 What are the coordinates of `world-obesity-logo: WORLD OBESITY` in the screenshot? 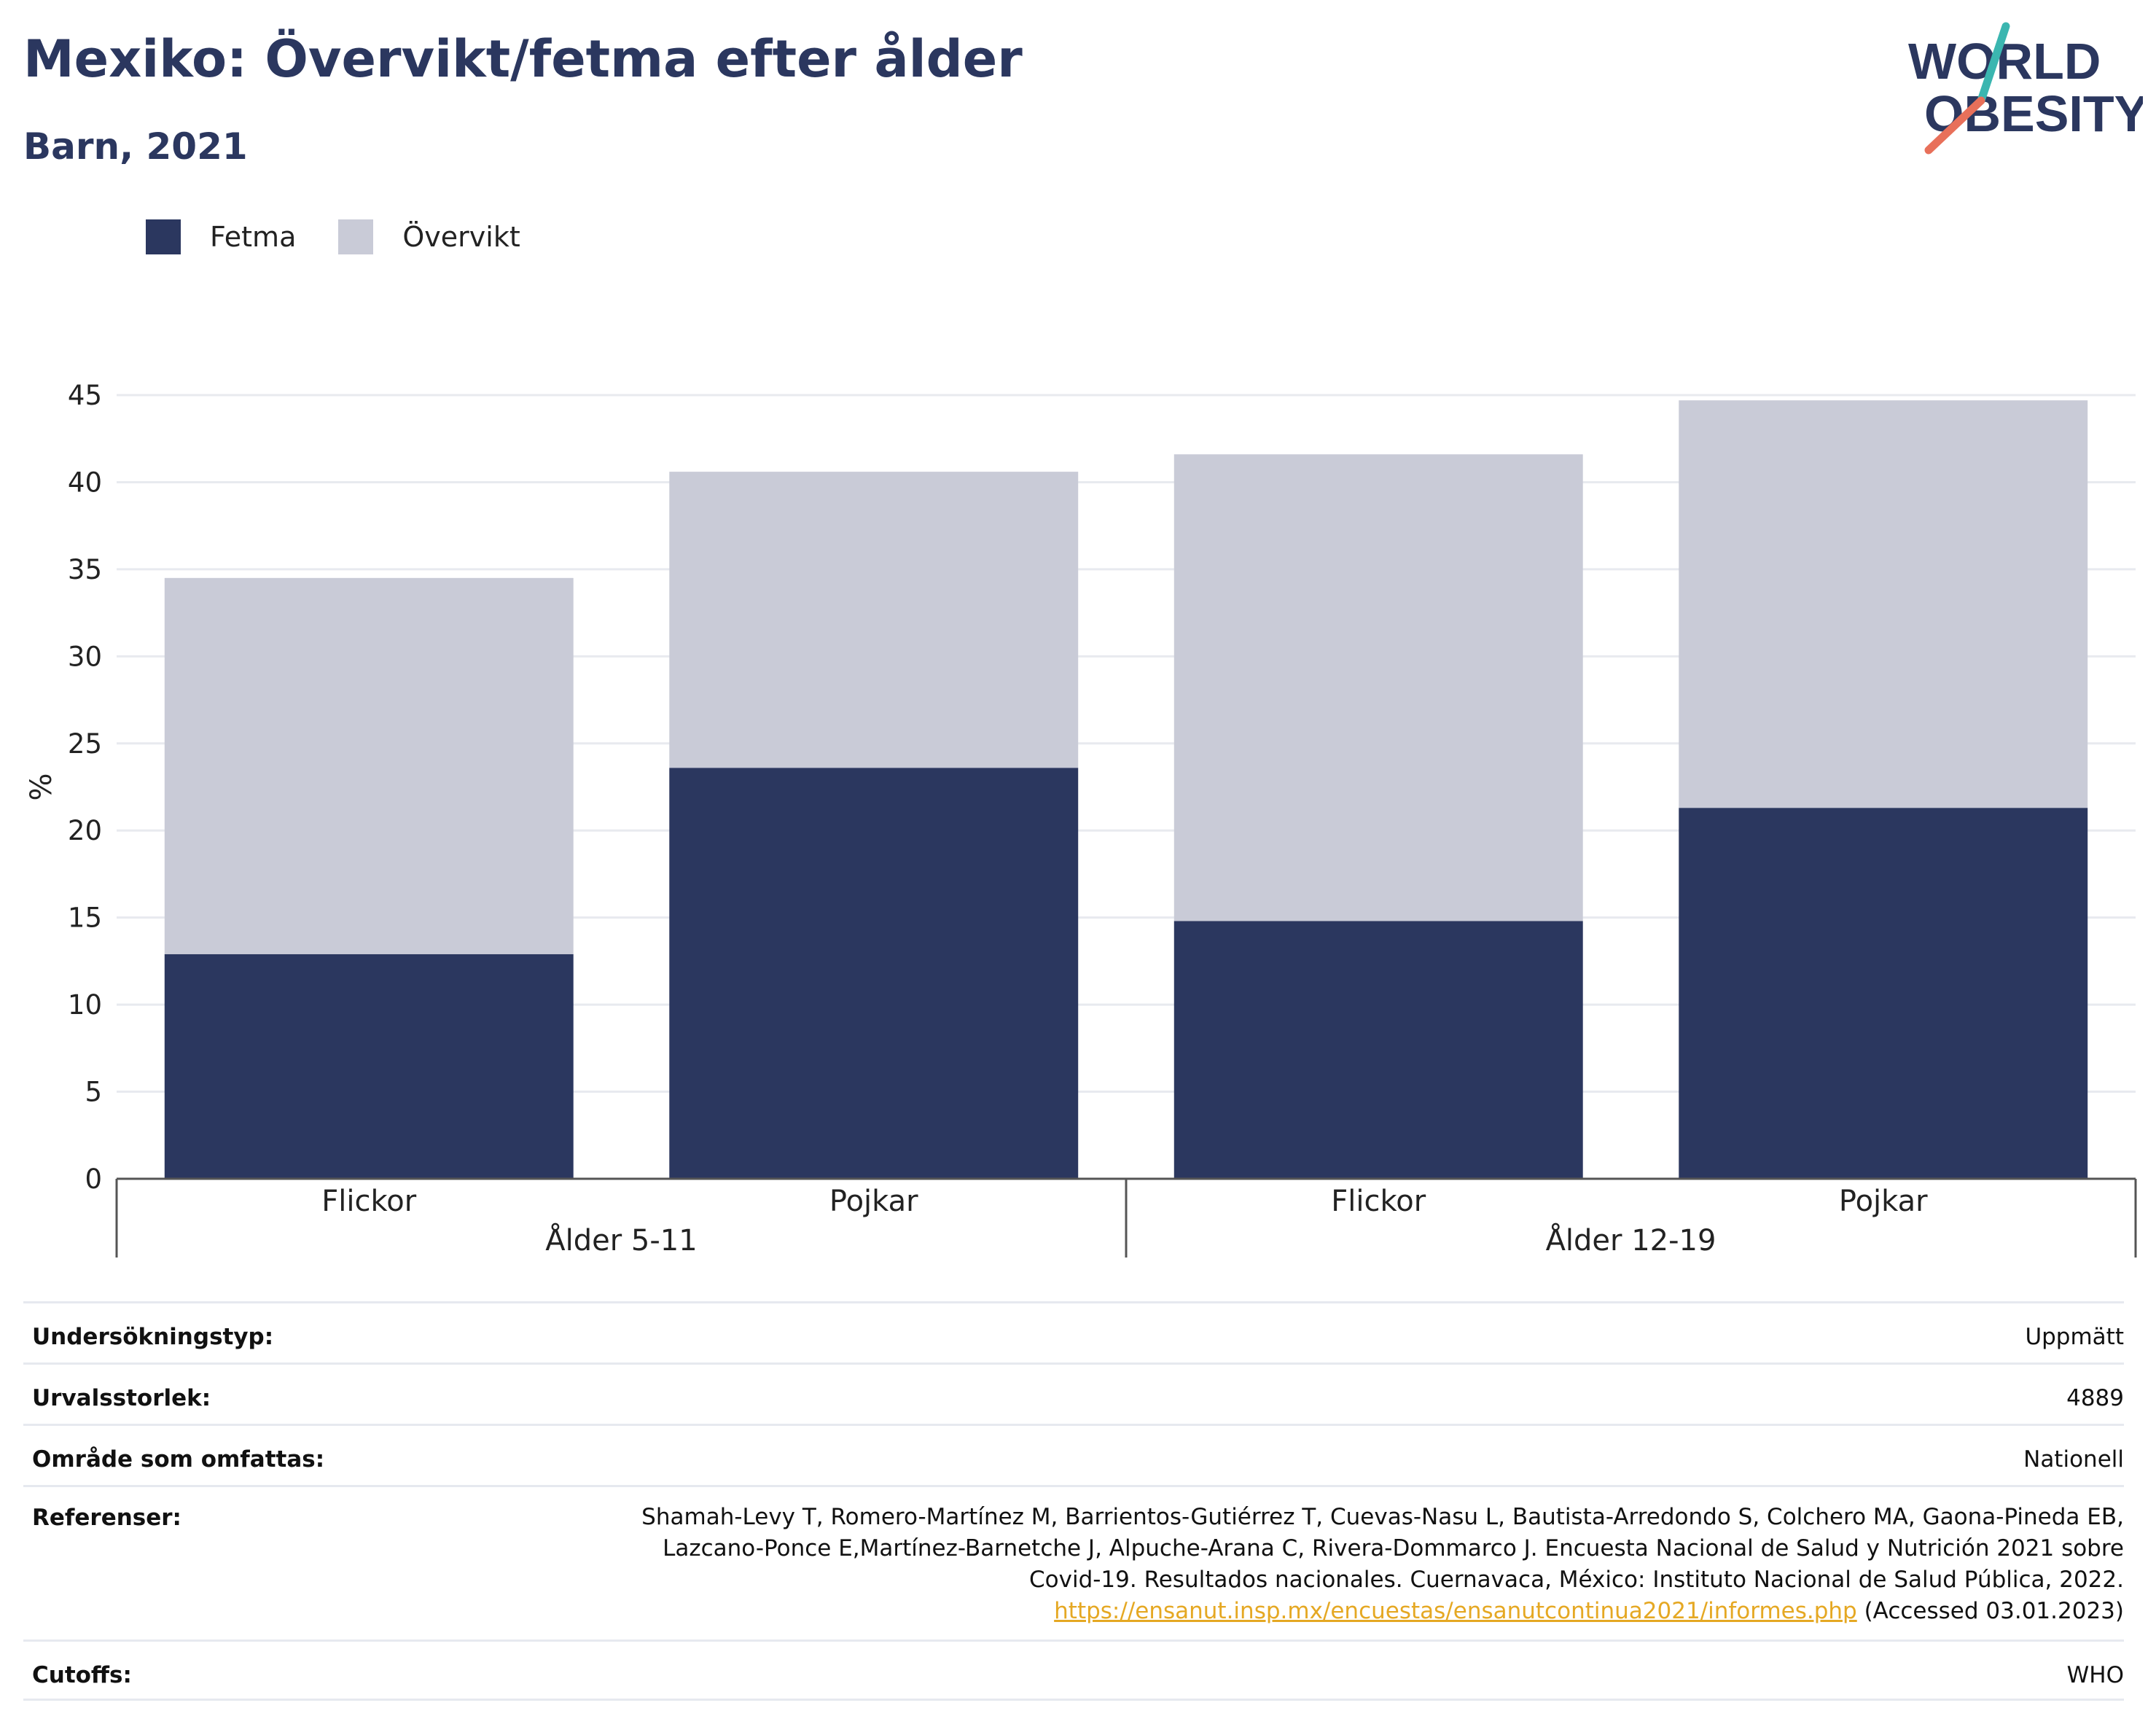 It's located at (2026, 88).